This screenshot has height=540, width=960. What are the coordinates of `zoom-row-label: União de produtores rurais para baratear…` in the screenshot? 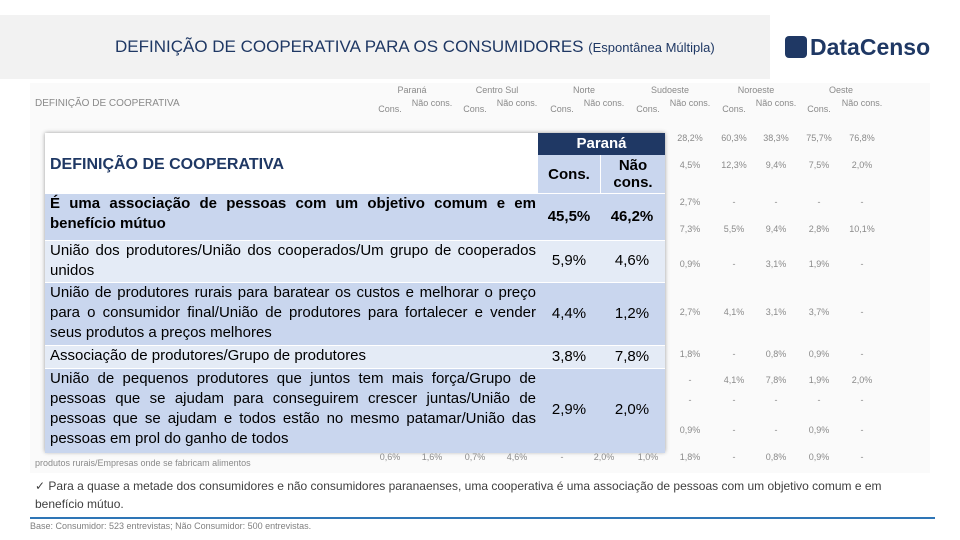 It's located at (293, 312).